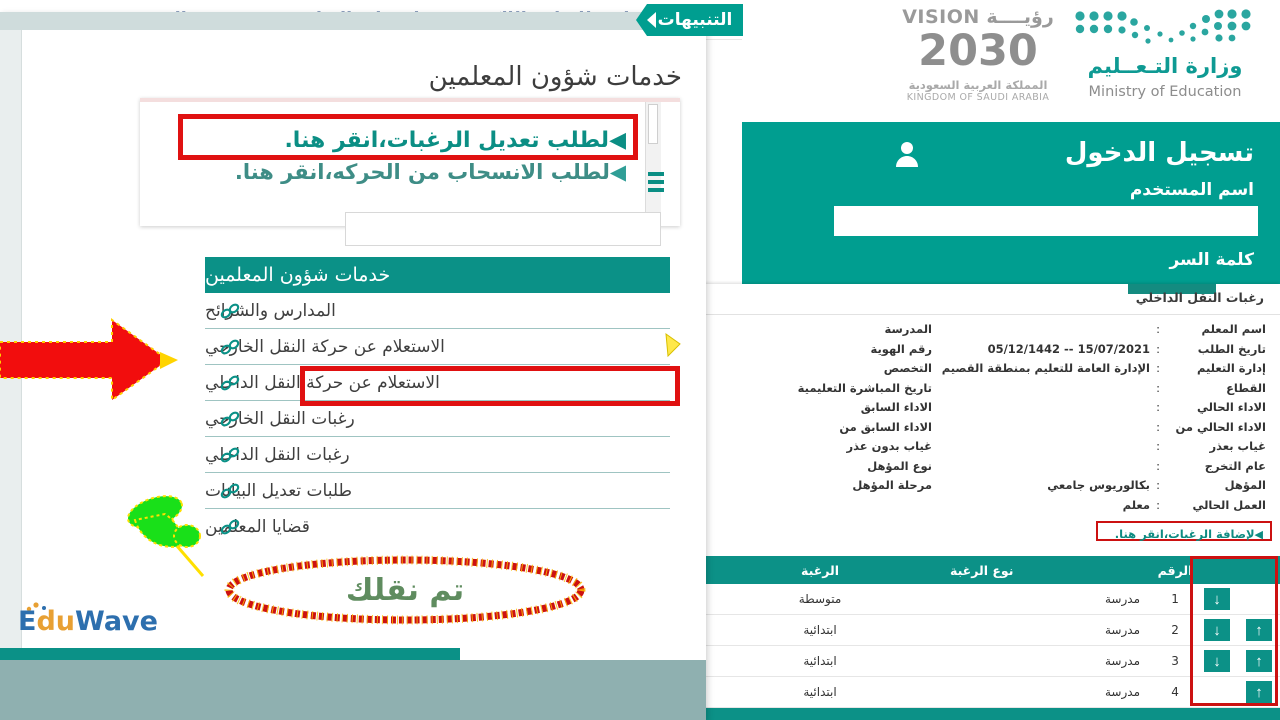 The height and width of the screenshot is (720, 1280). What do you see at coordinates (11, 345) in the screenshot?
I see `services-page-left-rail` at bounding box center [11, 345].